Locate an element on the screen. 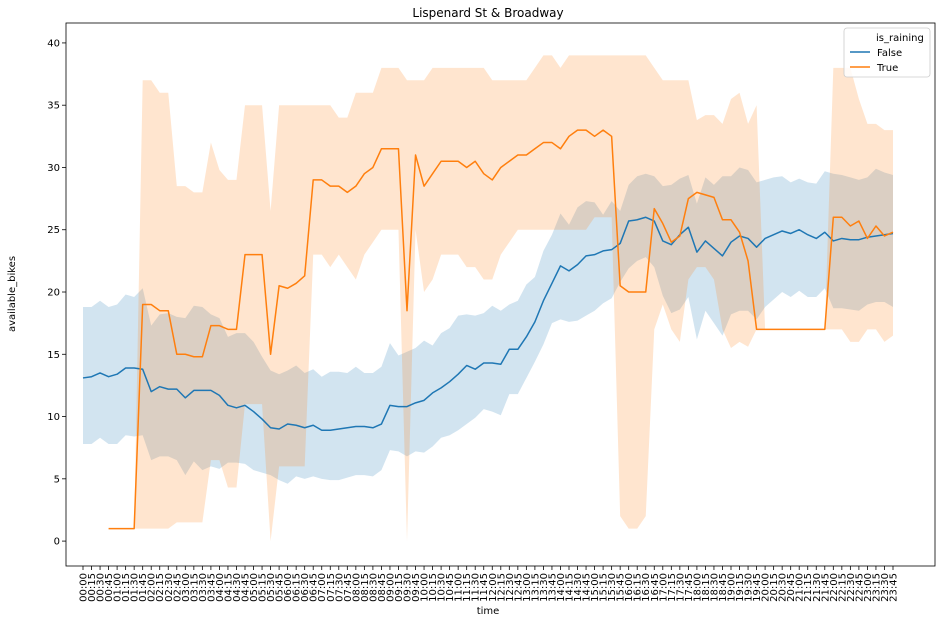 This screenshot has height=623, width=941. x-tick-label: 21:45 is located at coordinates (825, 587).